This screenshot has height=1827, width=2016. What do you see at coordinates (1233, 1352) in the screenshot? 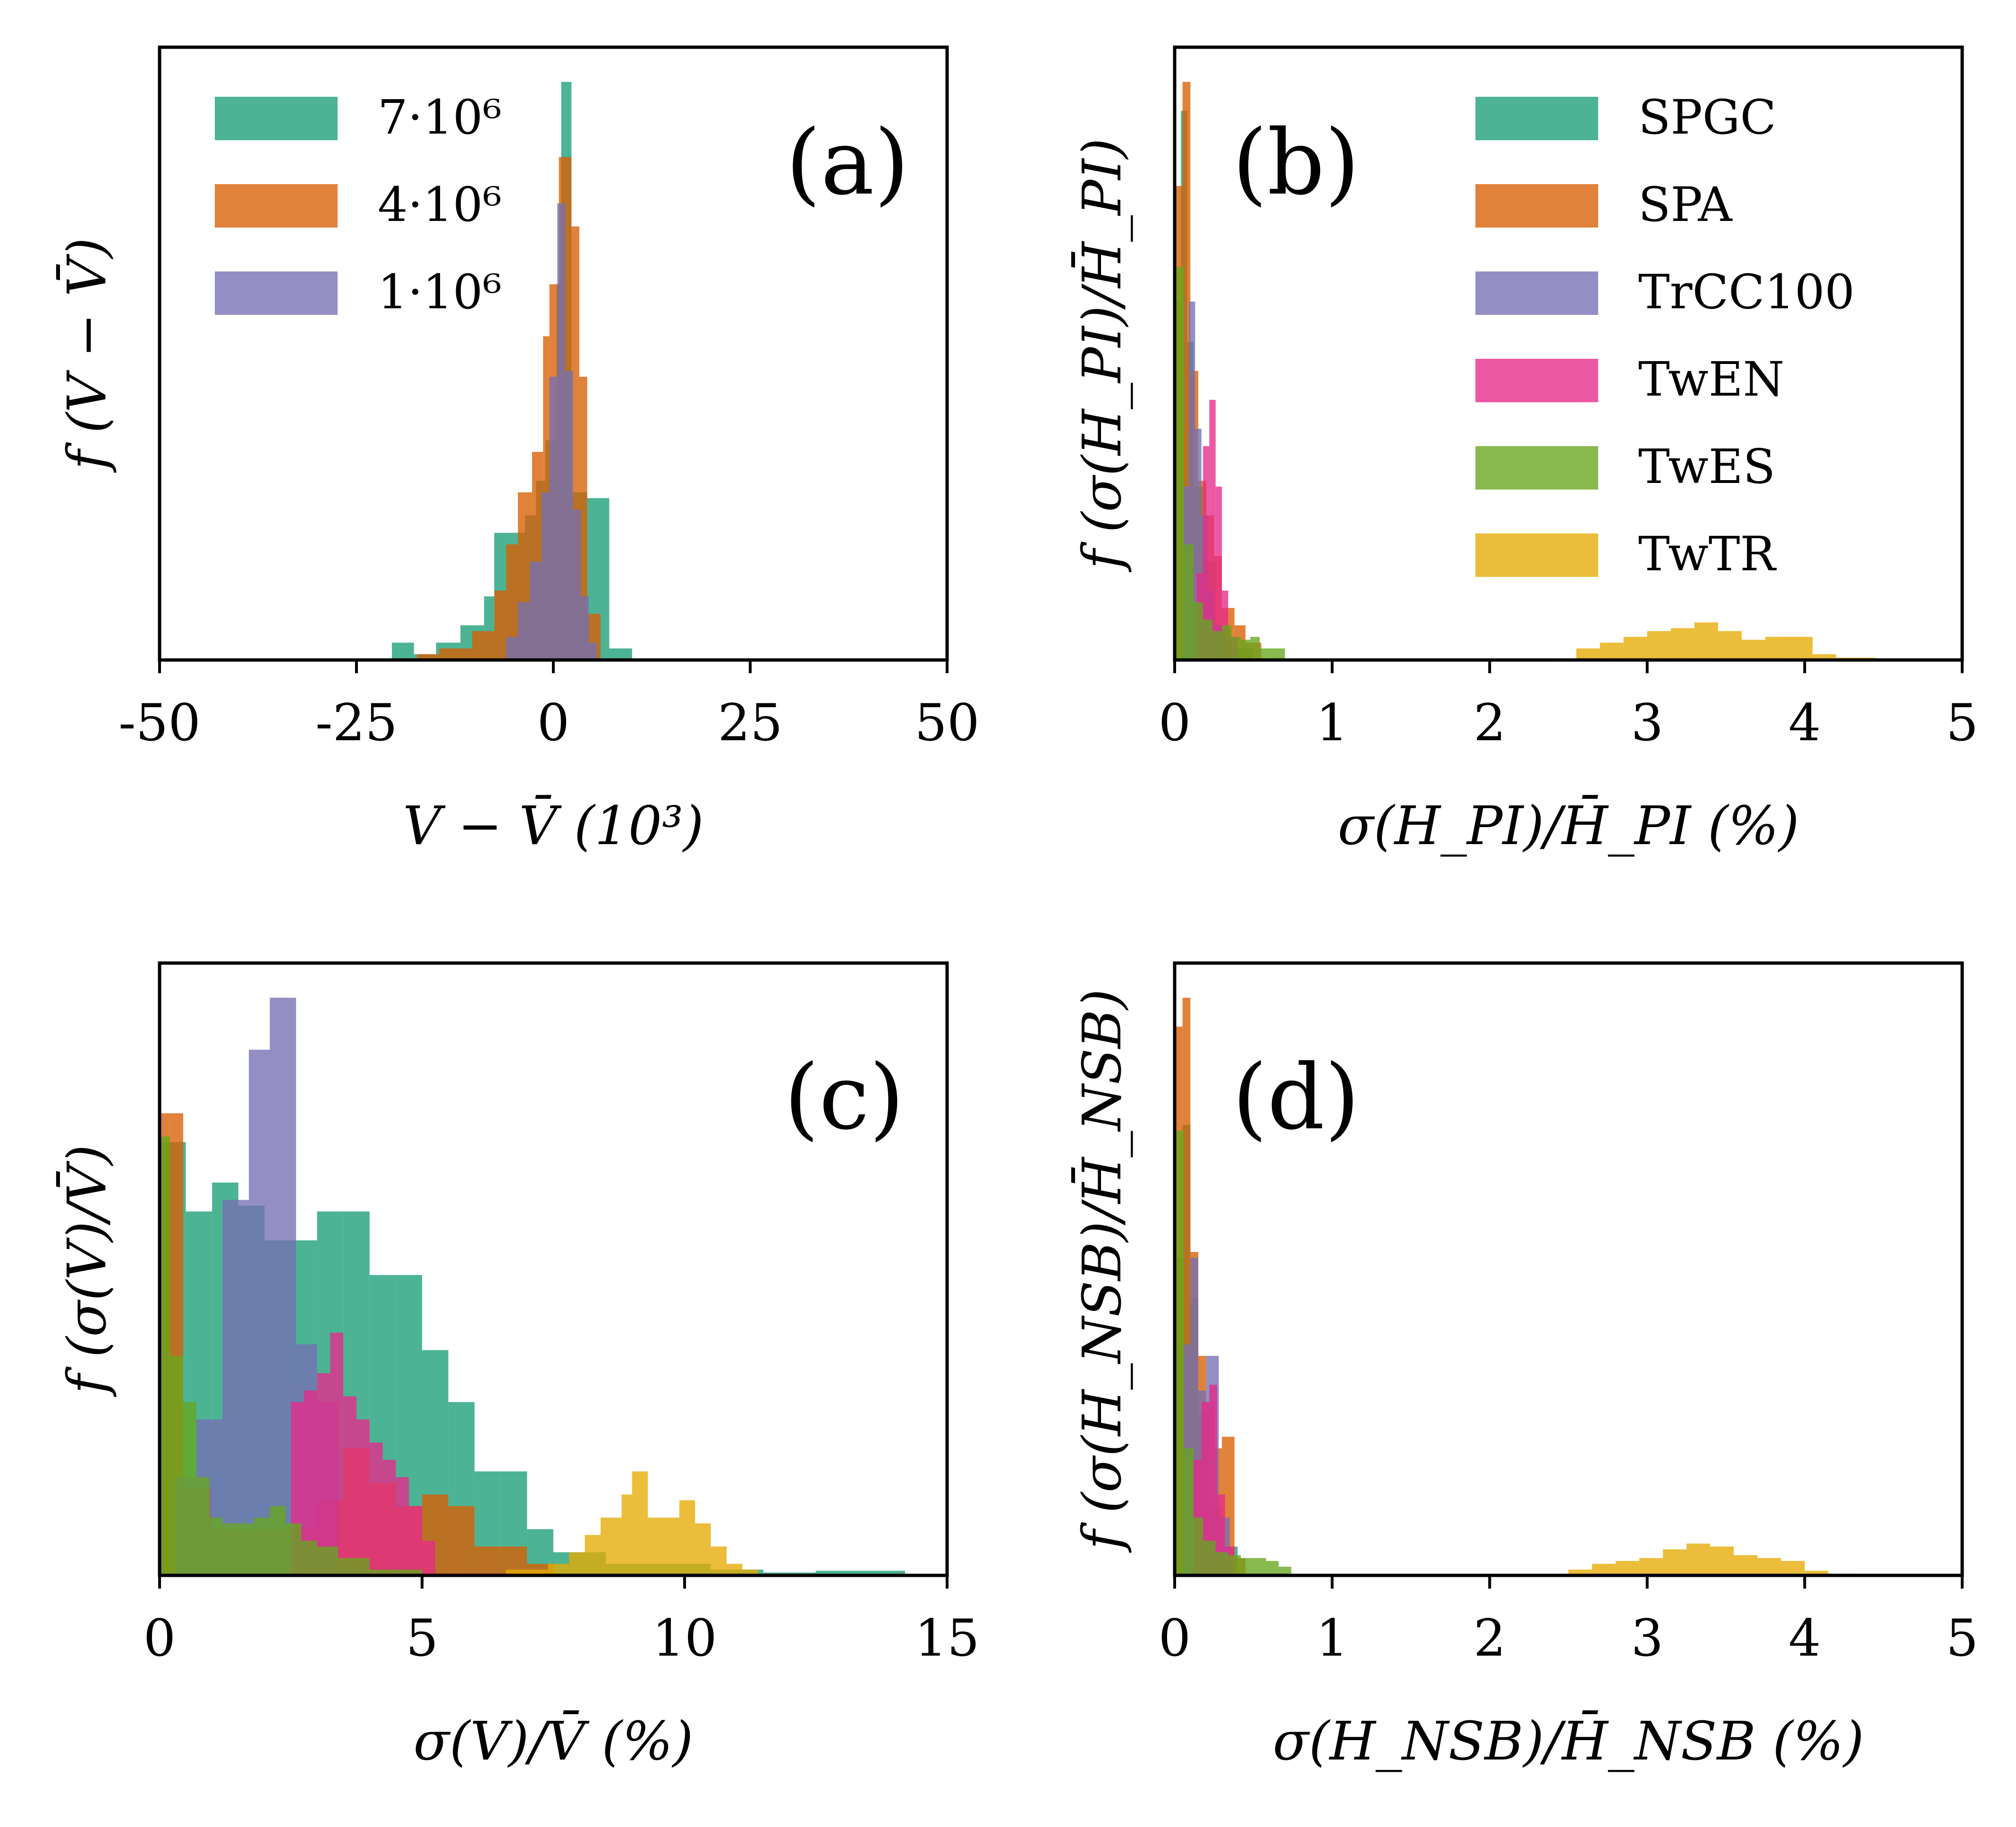
I see `series-TwES-d` at bounding box center [1233, 1352].